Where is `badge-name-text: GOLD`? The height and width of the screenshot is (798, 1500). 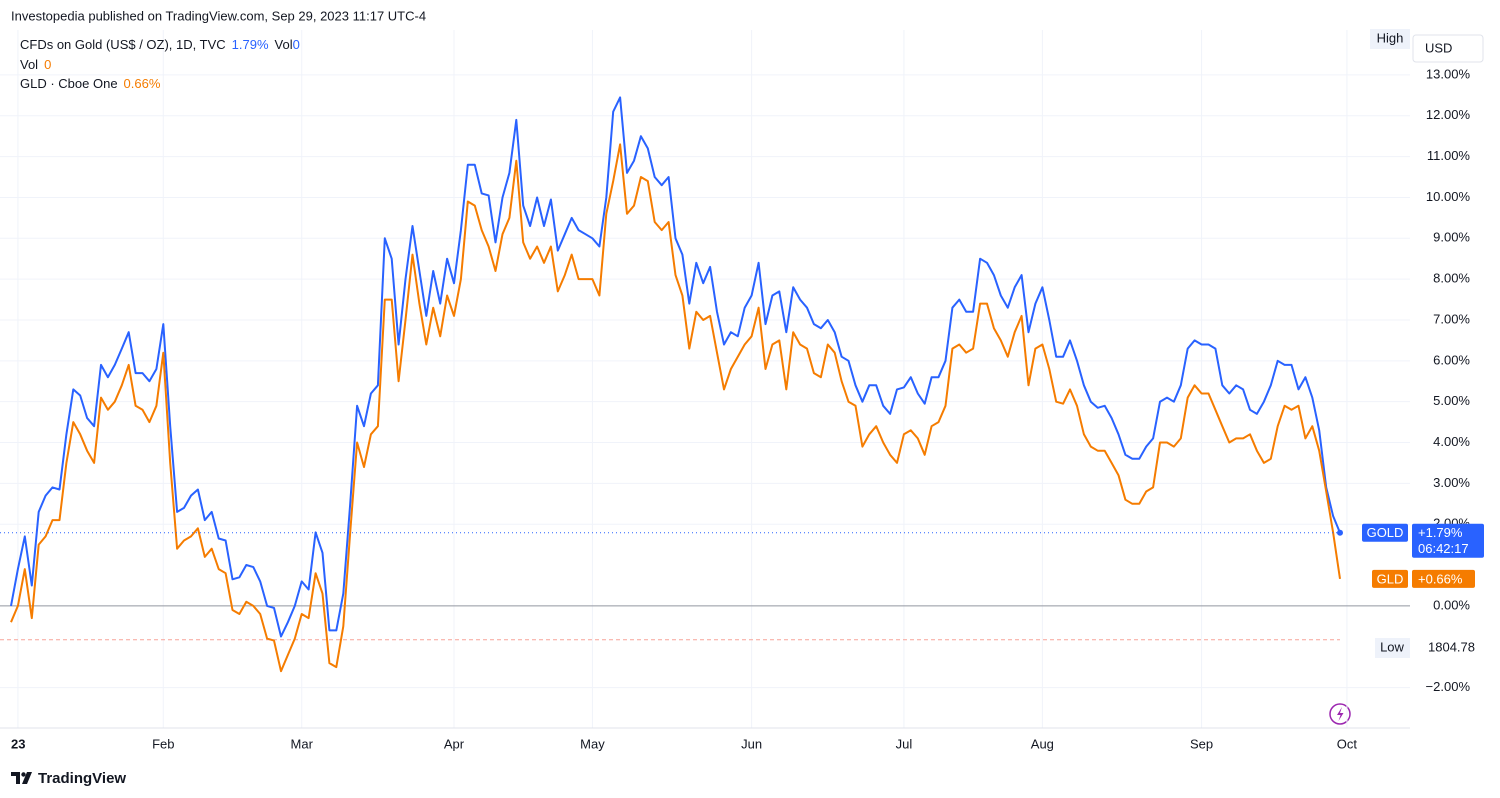
badge-name-text: GOLD is located at coordinates (1385, 532).